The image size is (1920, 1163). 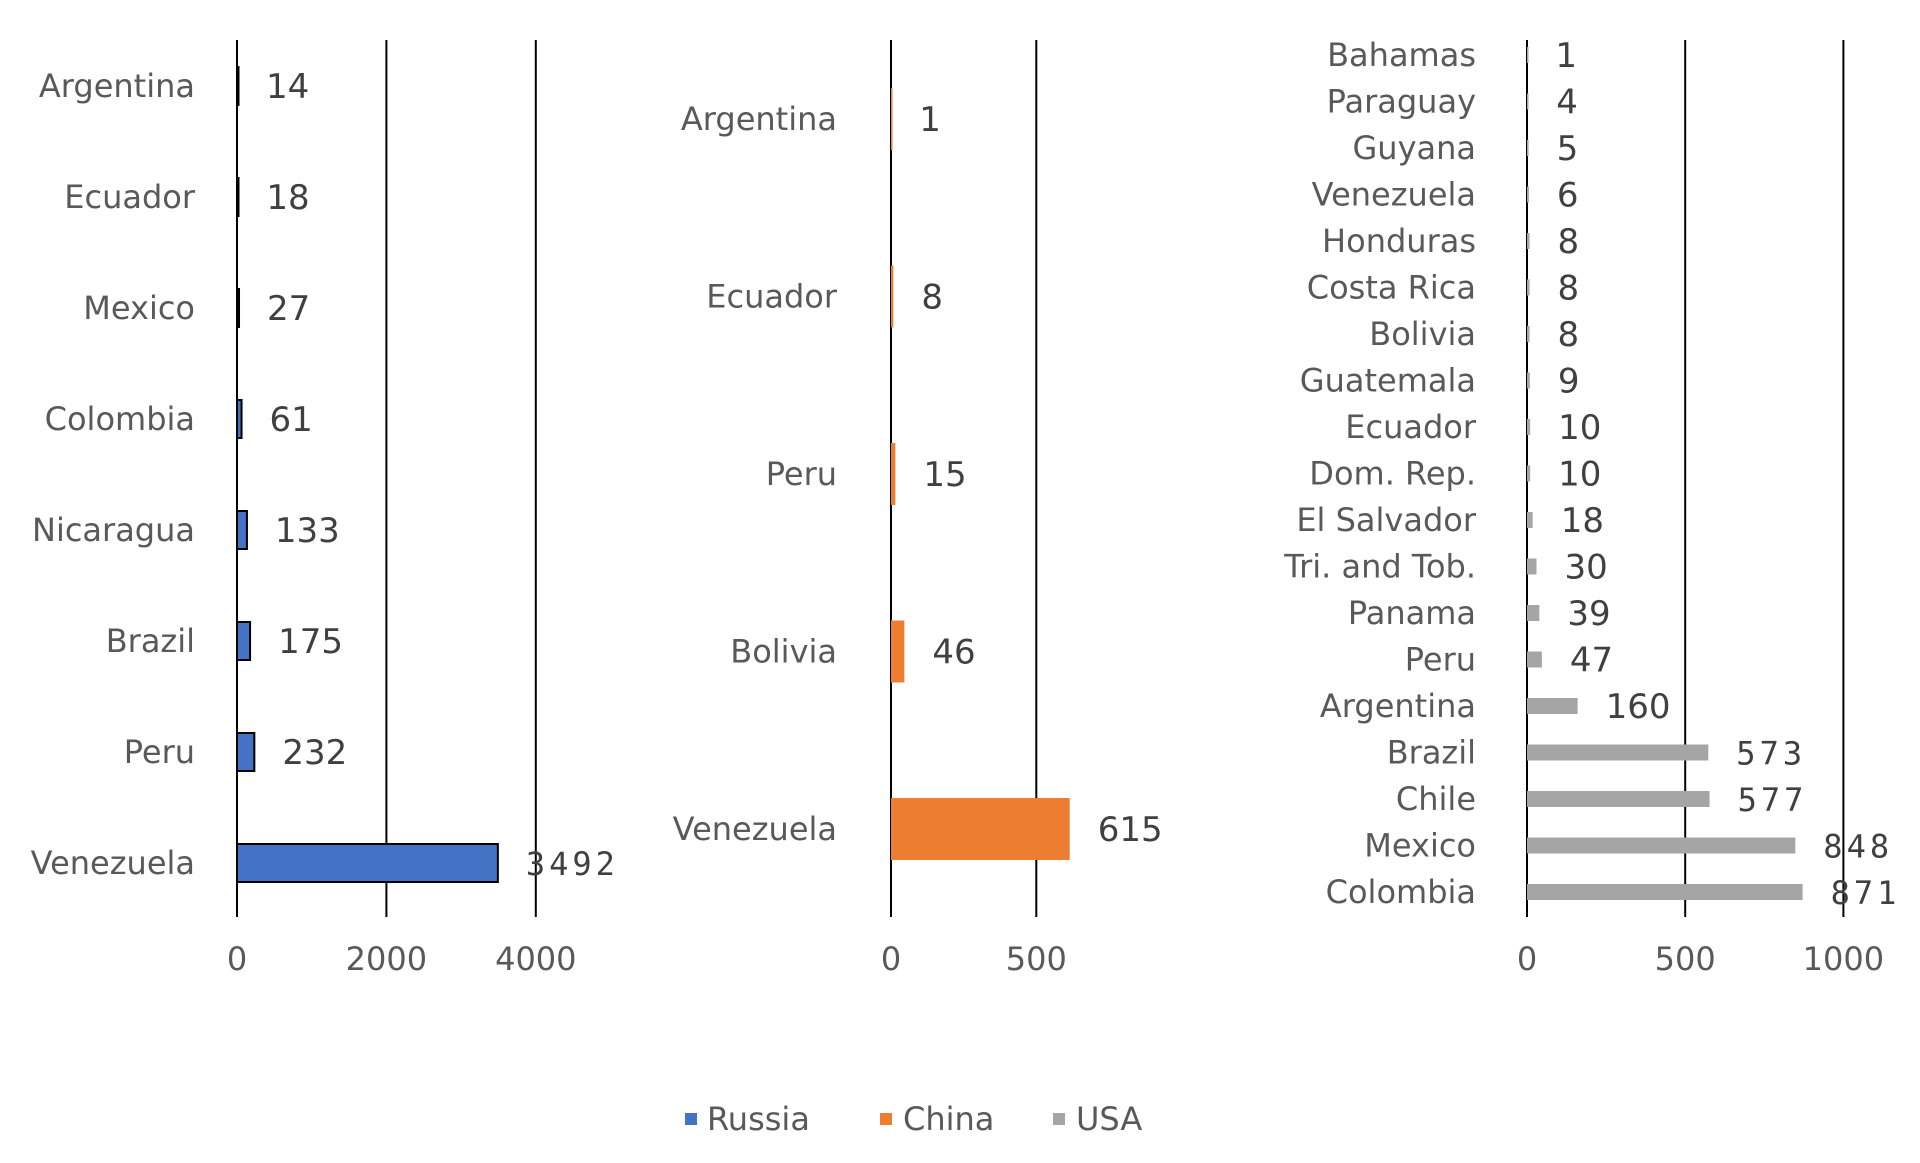 What do you see at coordinates (801, 474) in the screenshot?
I see `china-category-label: Peru` at bounding box center [801, 474].